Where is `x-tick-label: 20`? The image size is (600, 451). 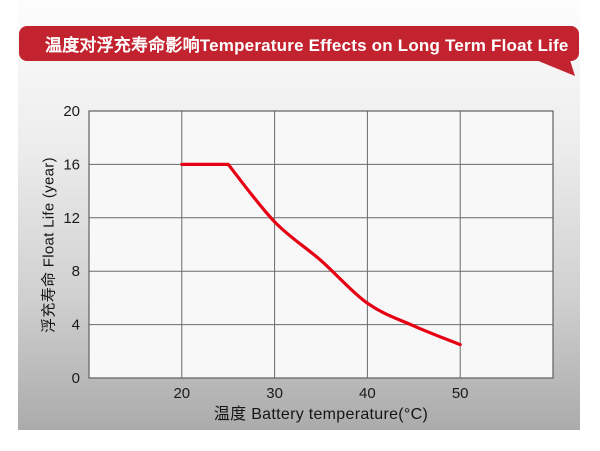
x-tick-label: 20 is located at coordinates (181, 393).